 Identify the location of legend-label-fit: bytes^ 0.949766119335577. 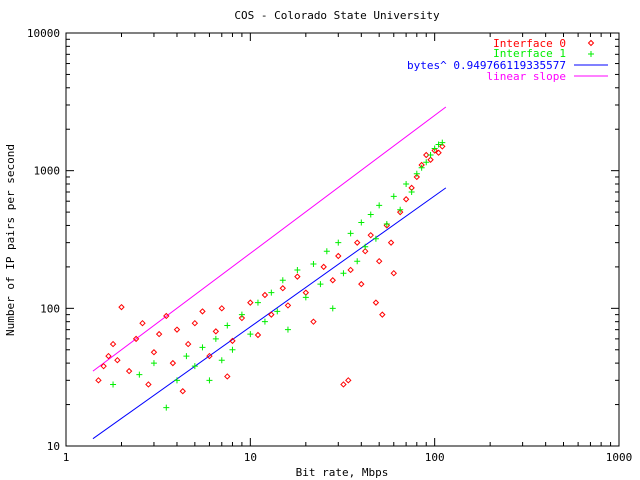
(486, 65).